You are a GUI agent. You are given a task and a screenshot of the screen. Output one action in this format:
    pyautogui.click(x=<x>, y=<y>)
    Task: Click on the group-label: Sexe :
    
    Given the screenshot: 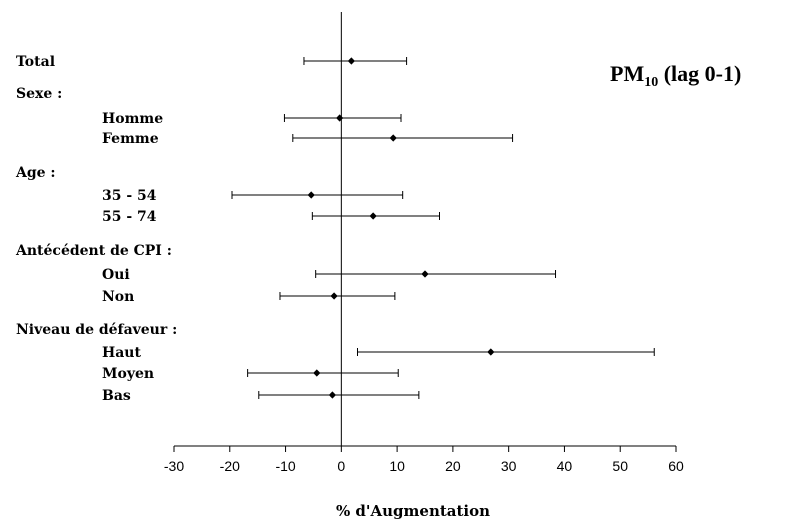 What is the action you would take?
    pyautogui.click(x=39, y=94)
    